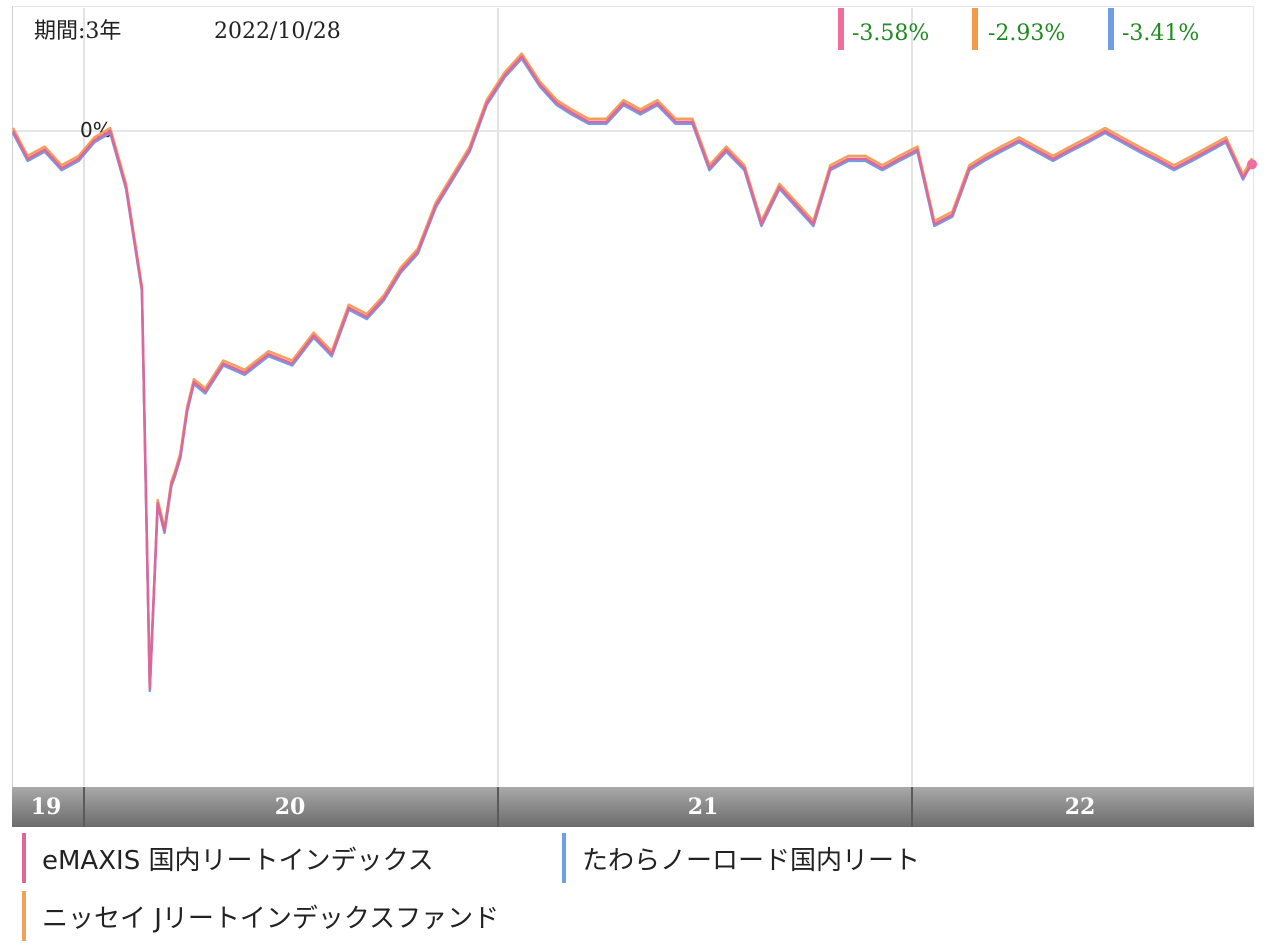  What do you see at coordinates (1080, 807) in the screenshot?
I see `year-label-22: 22` at bounding box center [1080, 807].